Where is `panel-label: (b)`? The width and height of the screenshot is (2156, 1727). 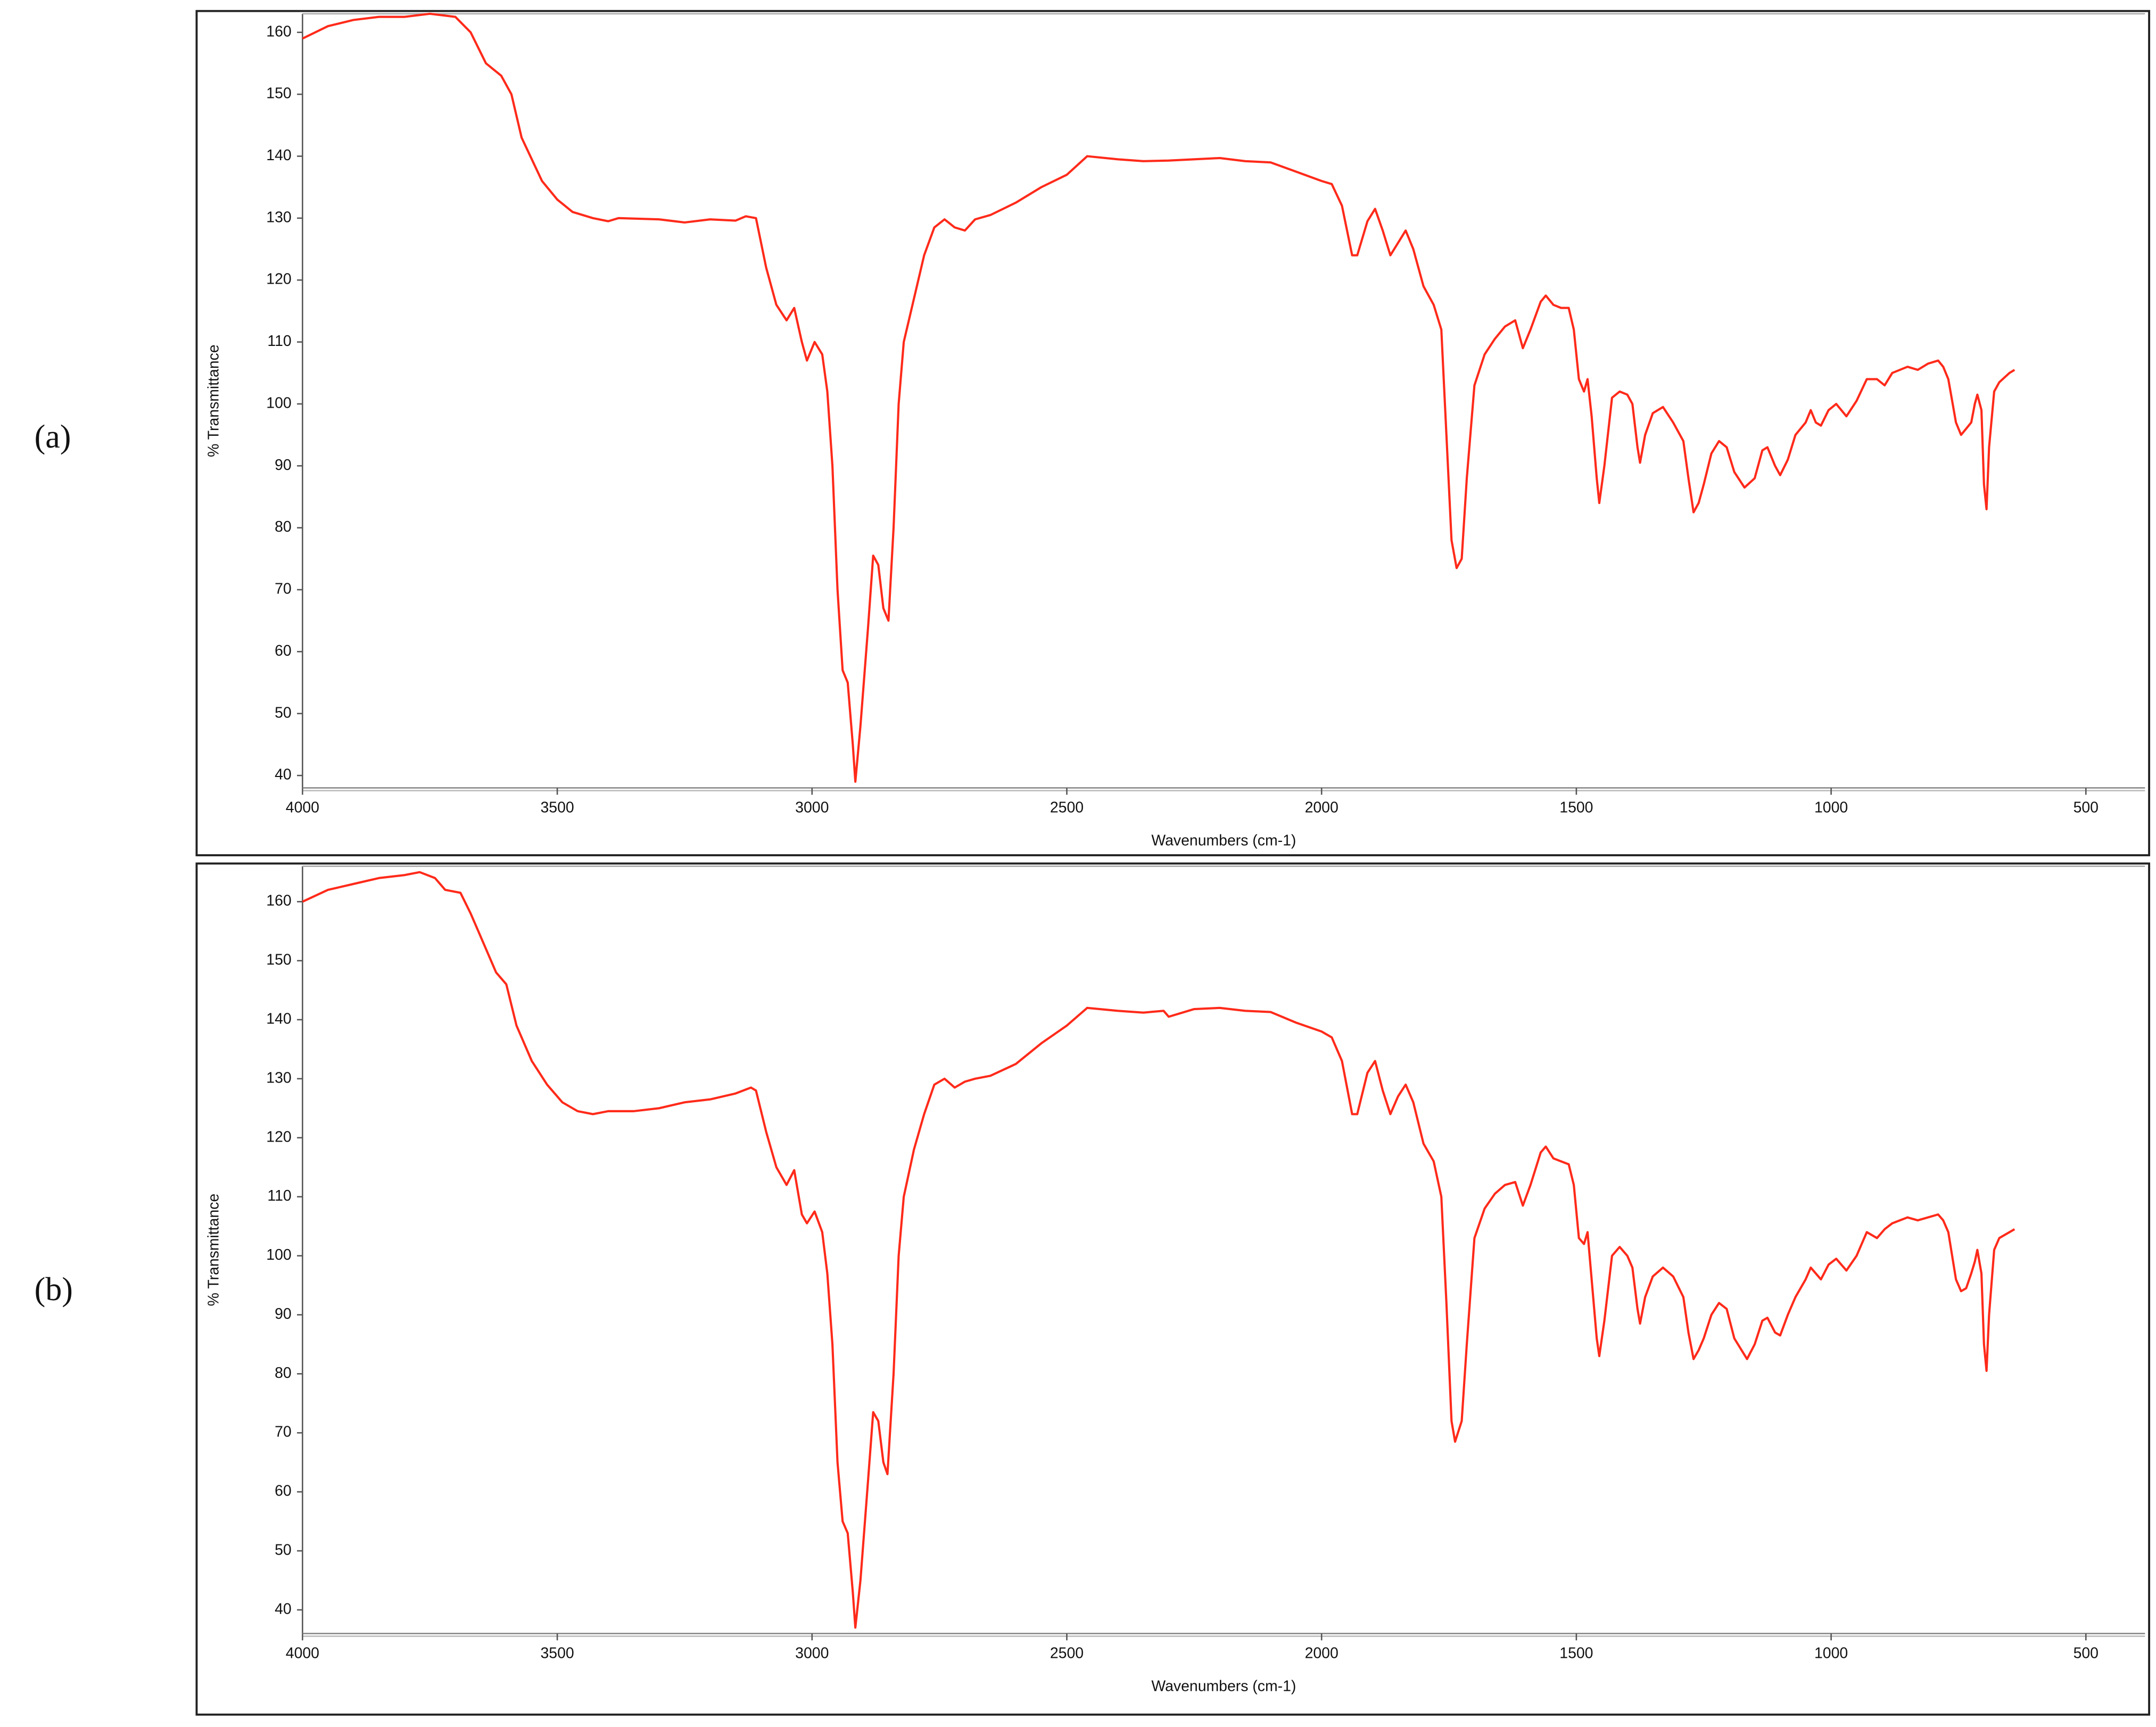 panel-label: (b) is located at coordinates (54, 1289).